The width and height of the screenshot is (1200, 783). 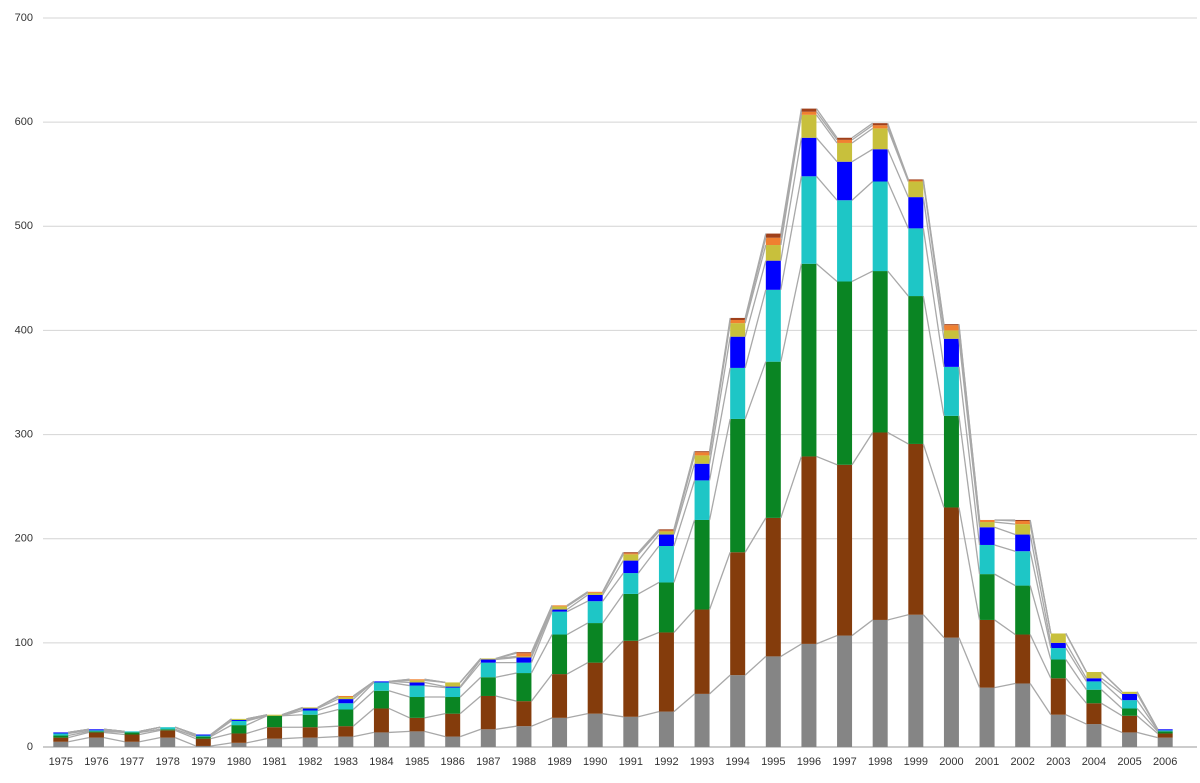 What do you see at coordinates (702, 762) in the screenshot?
I see `x-tick-label: 1993` at bounding box center [702, 762].